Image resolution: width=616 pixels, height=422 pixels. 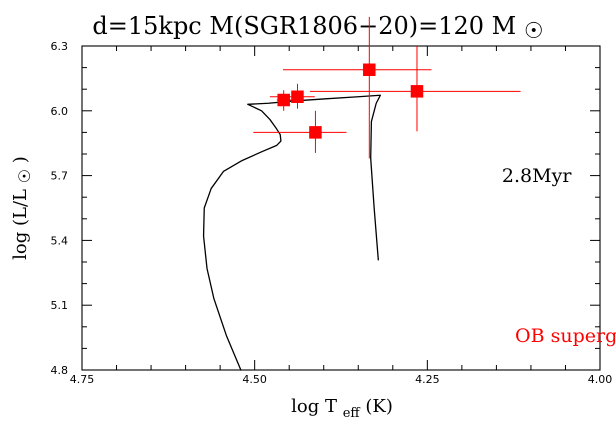 I want to click on y-axis-label-solar-symbol: ☉, so click(x=24, y=176).